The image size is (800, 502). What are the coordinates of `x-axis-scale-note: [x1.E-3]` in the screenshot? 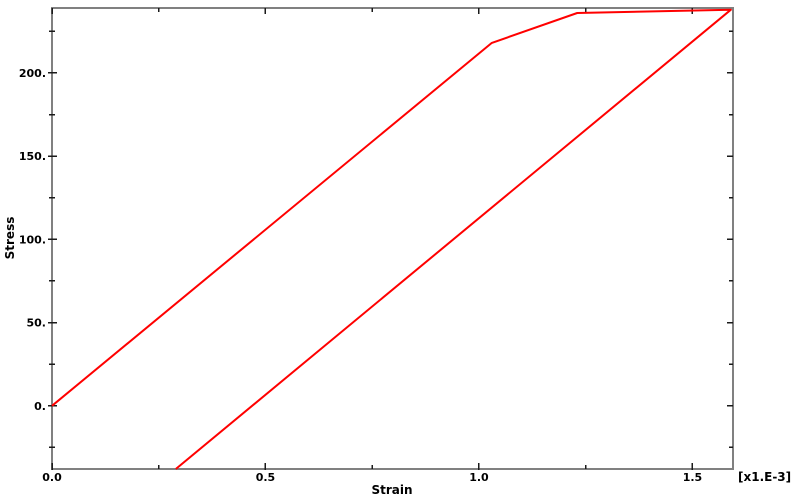 It's located at (765, 477).